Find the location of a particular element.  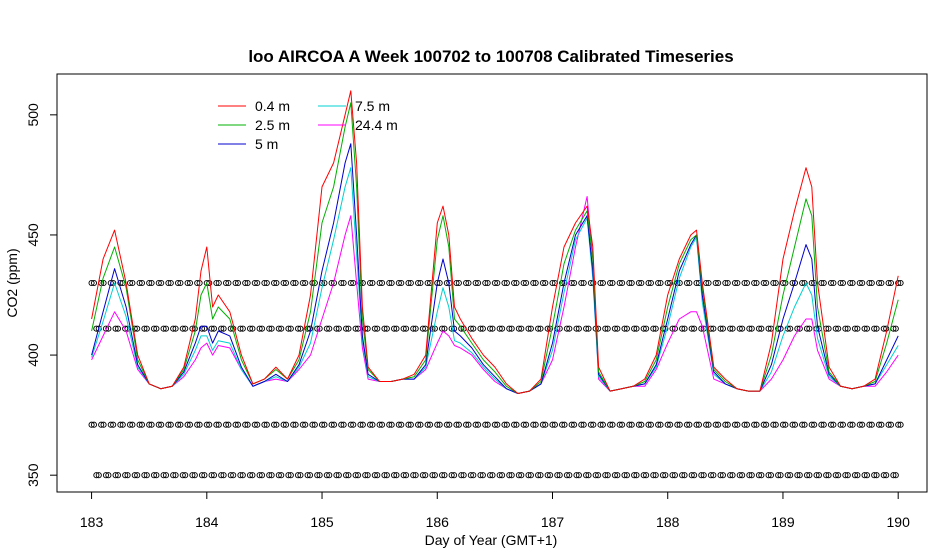

x-tick-label: 189 is located at coordinates (783, 522).